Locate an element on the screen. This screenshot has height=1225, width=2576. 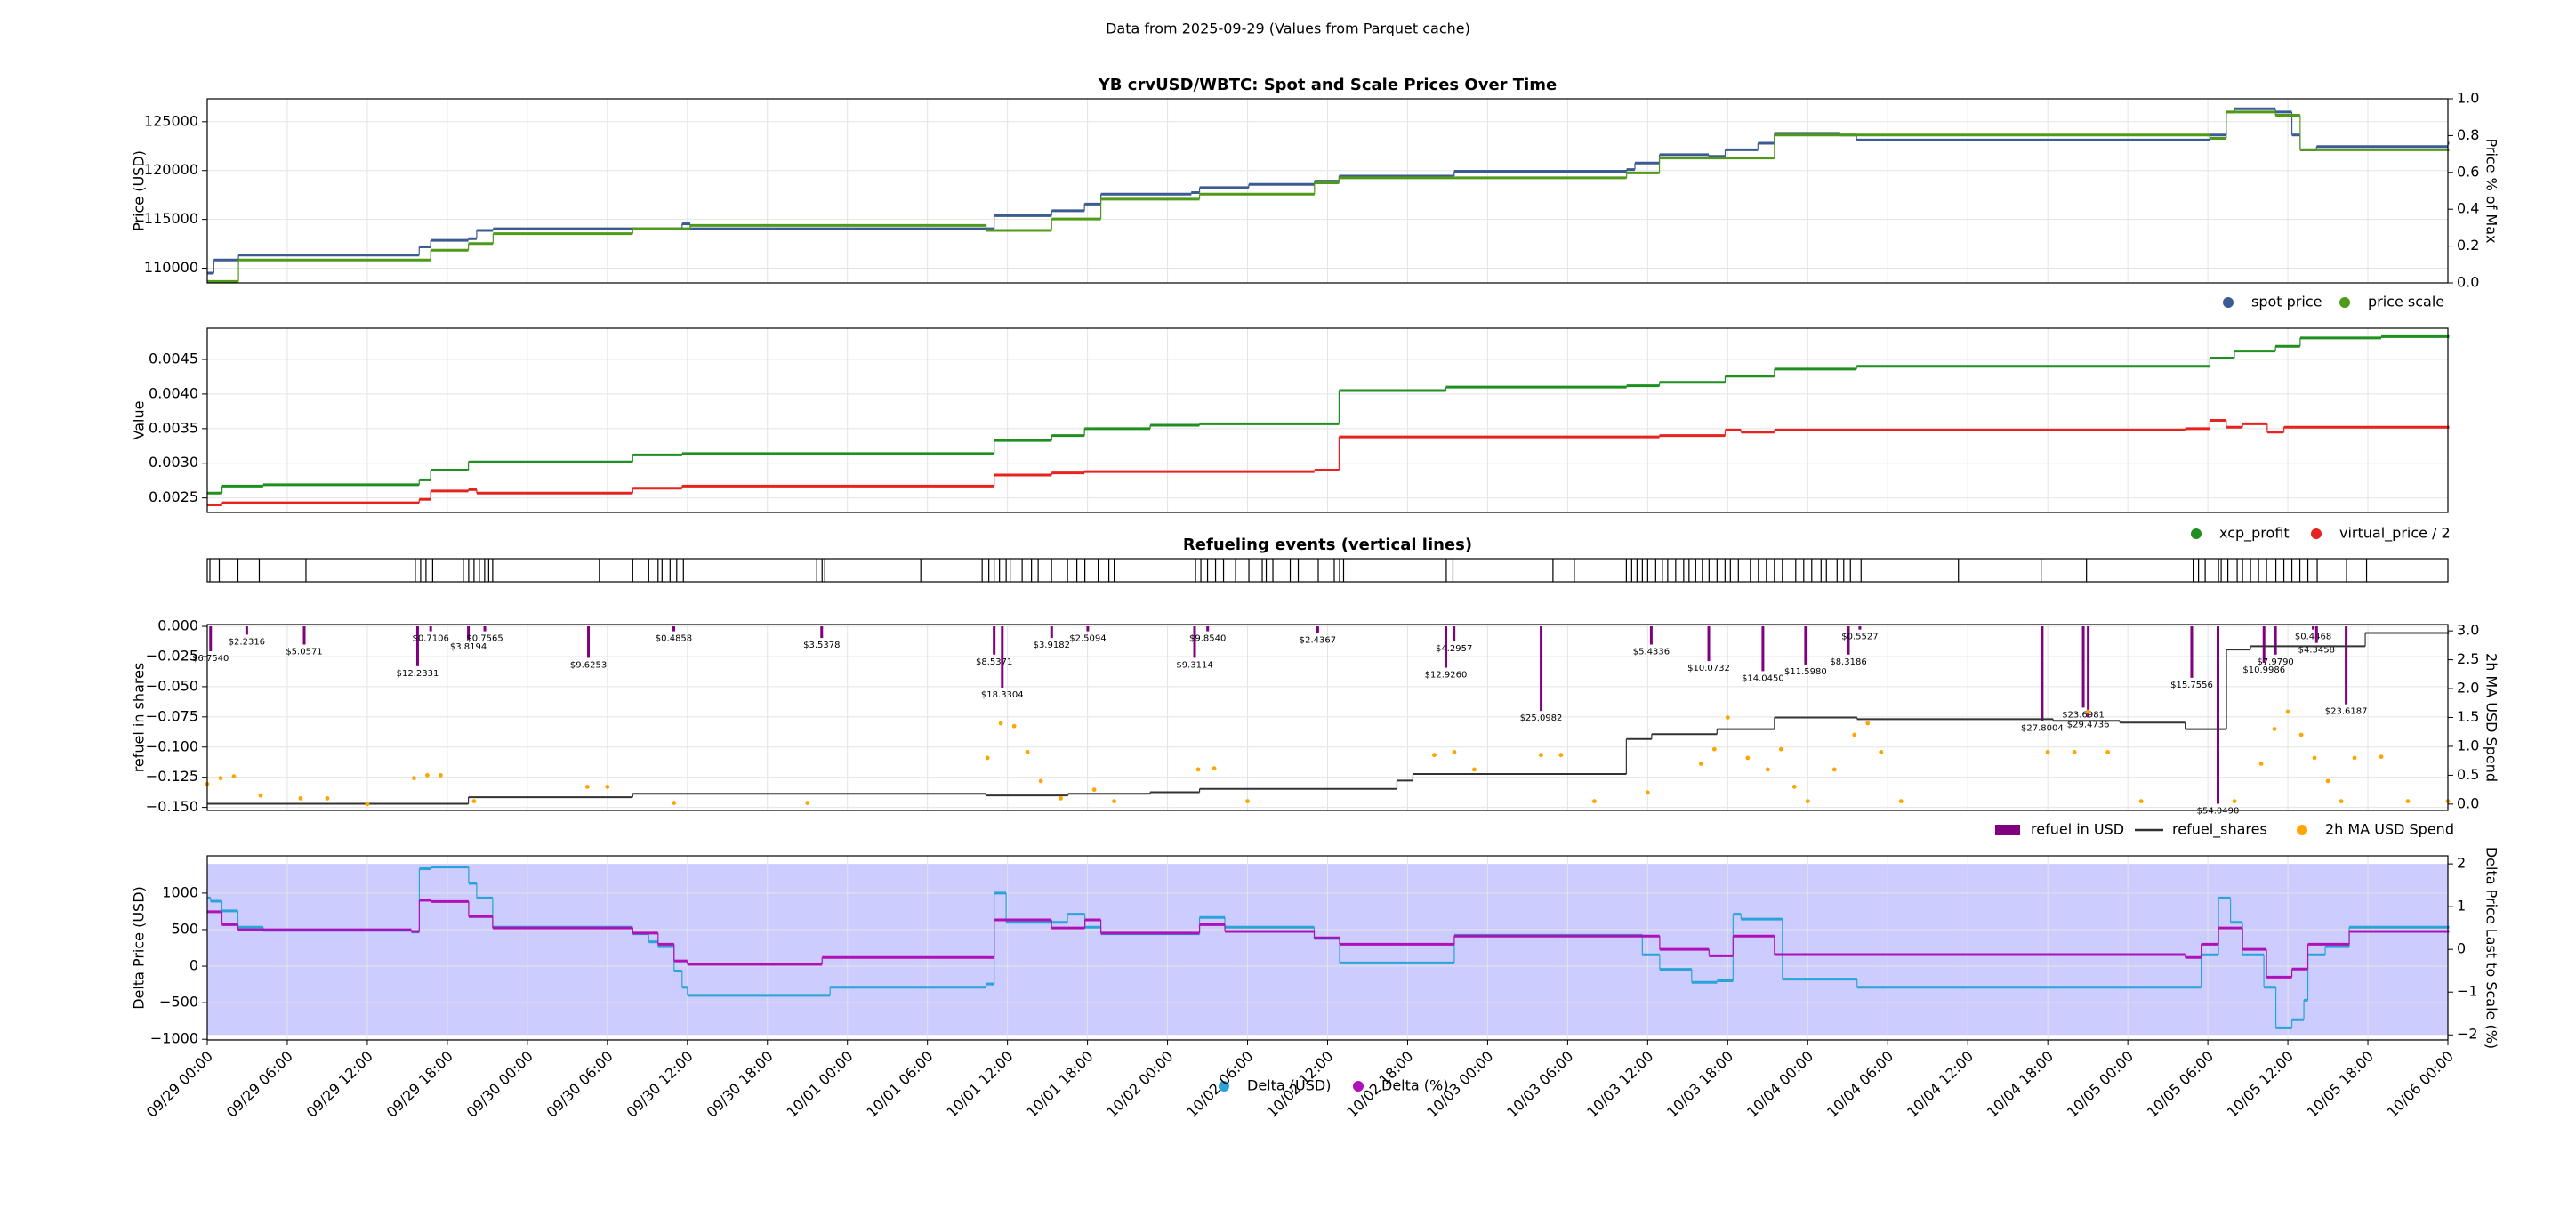
bar-label: $0.4858 is located at coordinates (674, 639).